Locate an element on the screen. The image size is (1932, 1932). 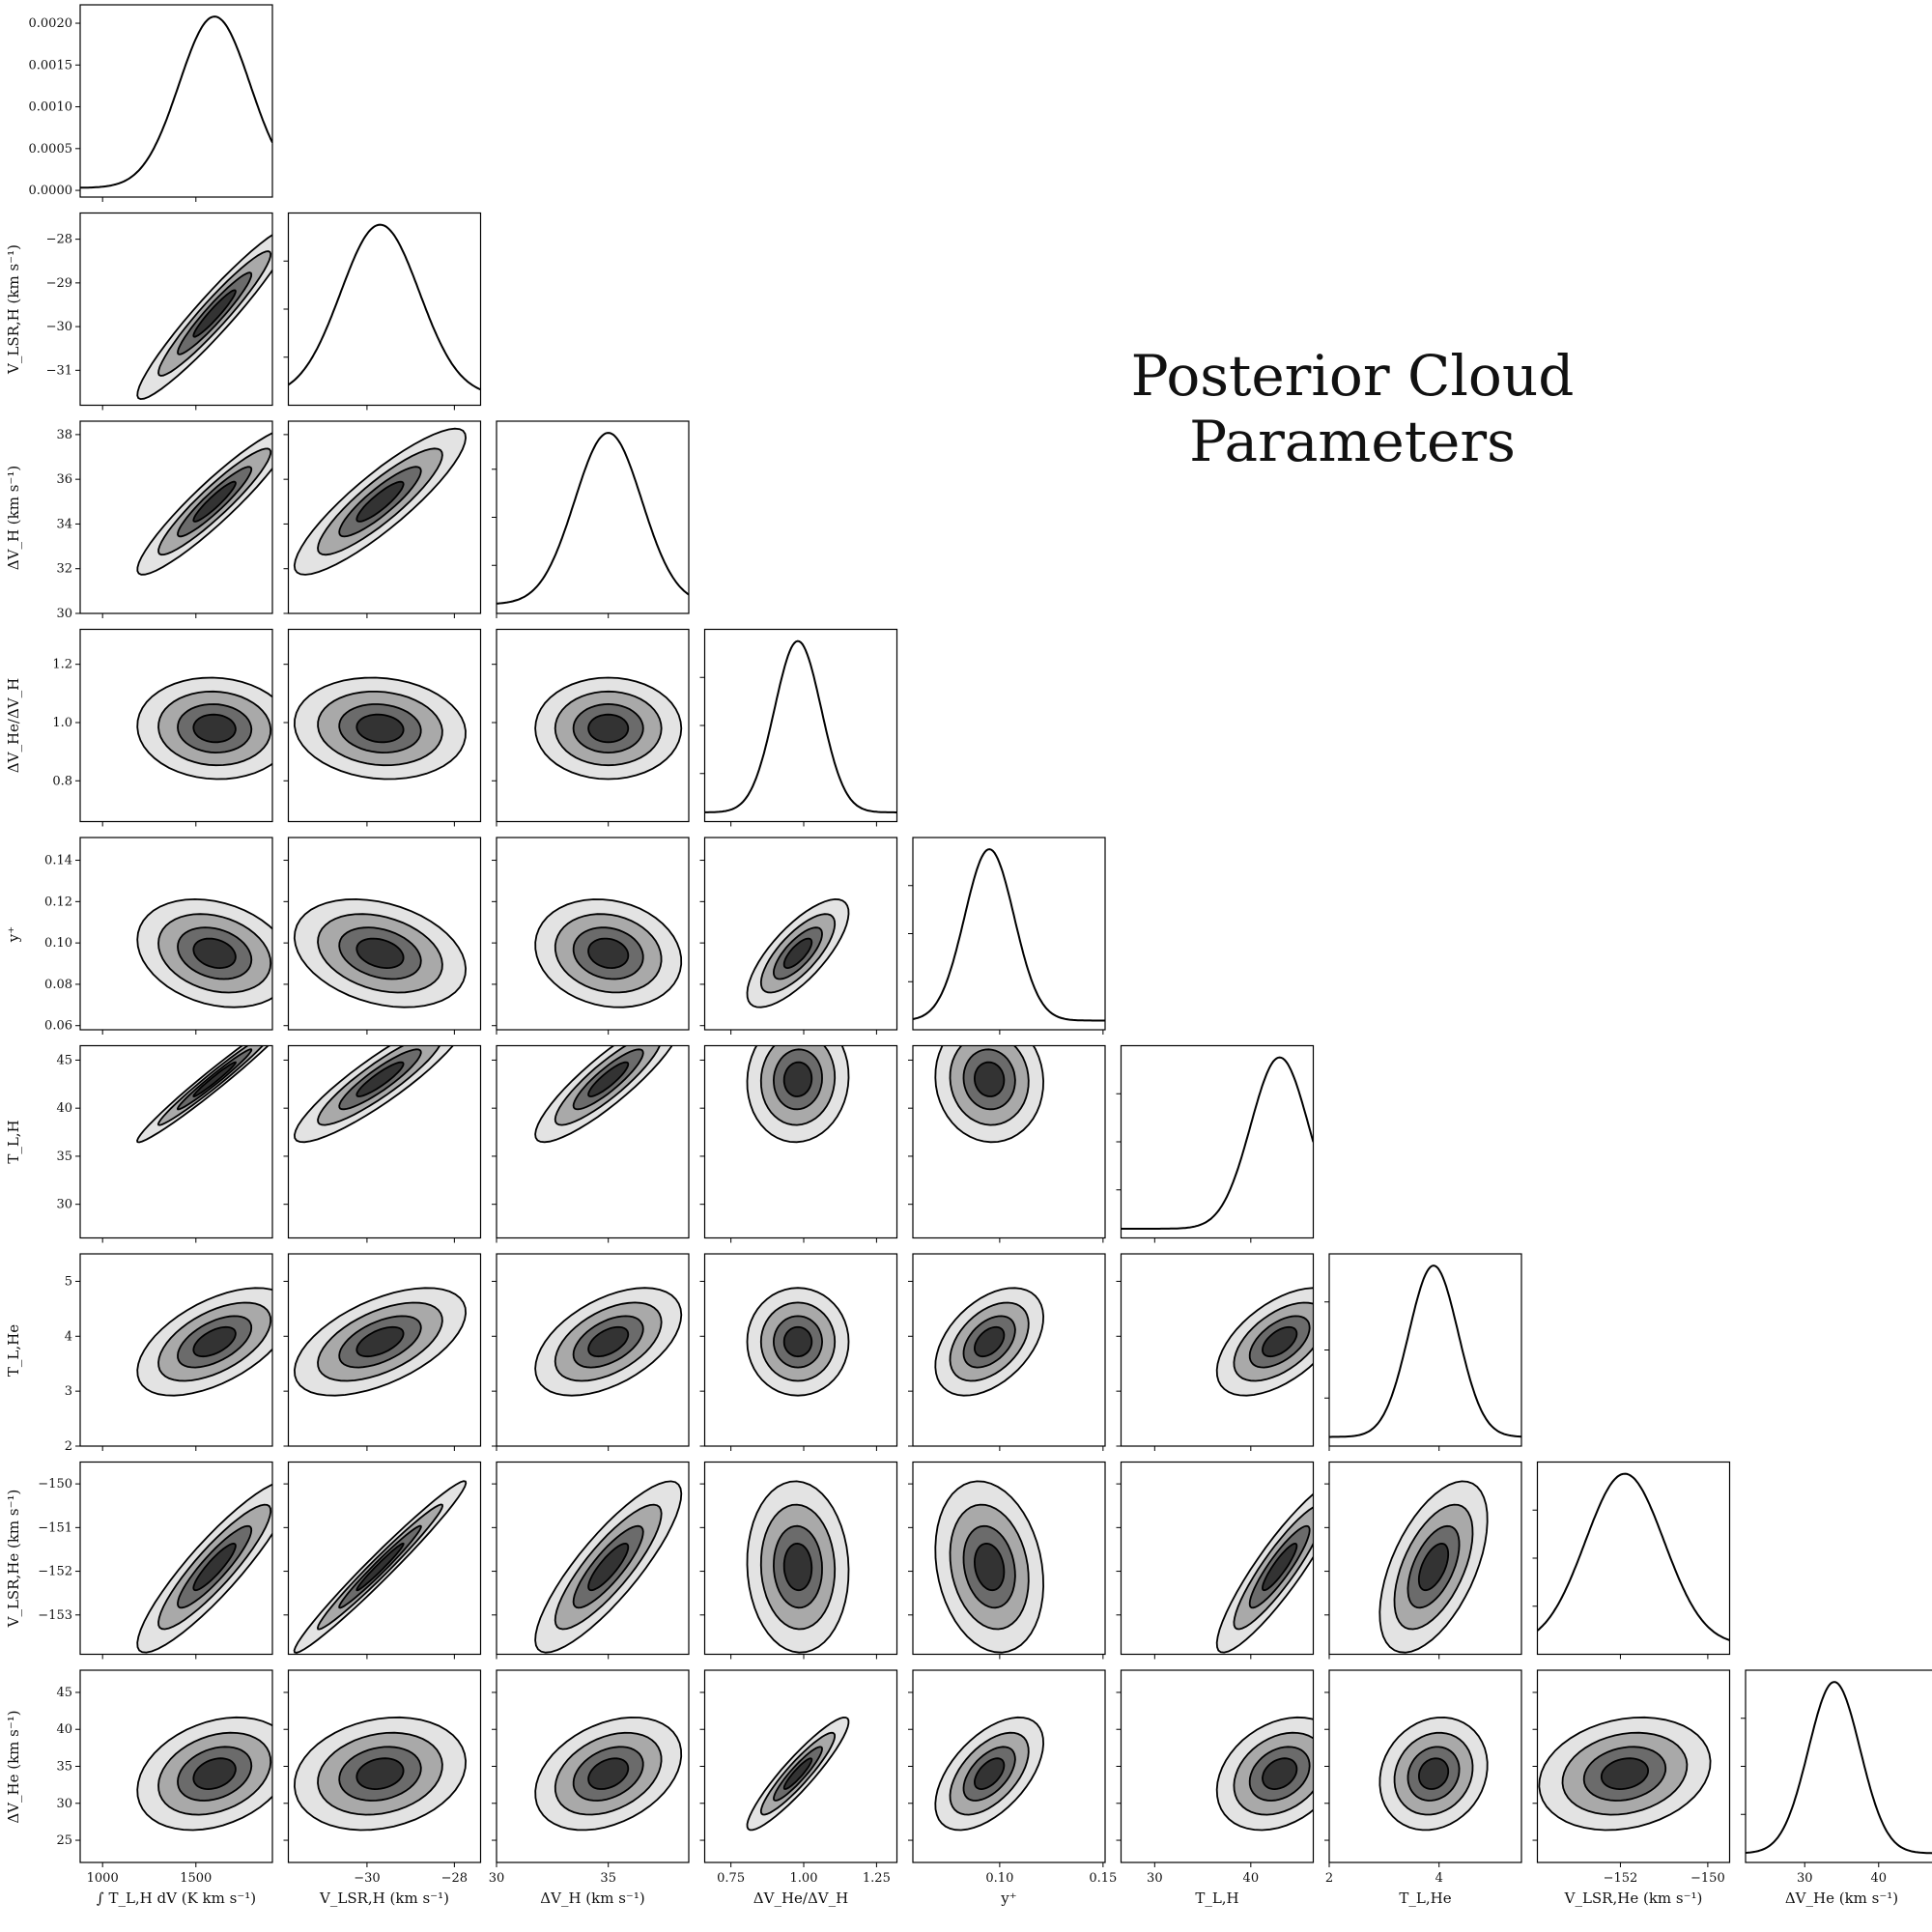
y-tick-label: 0.06 is located at coordinates (58, 1026).